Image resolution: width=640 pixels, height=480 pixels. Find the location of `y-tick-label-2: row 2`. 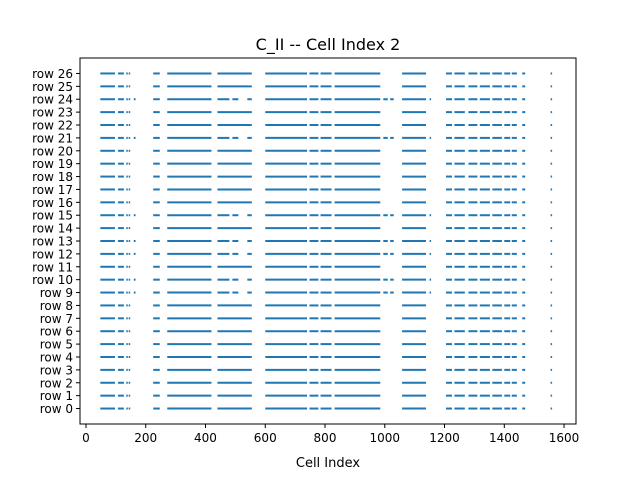

y-tick-label-2: row 2 is located at coordinates (56, 383).